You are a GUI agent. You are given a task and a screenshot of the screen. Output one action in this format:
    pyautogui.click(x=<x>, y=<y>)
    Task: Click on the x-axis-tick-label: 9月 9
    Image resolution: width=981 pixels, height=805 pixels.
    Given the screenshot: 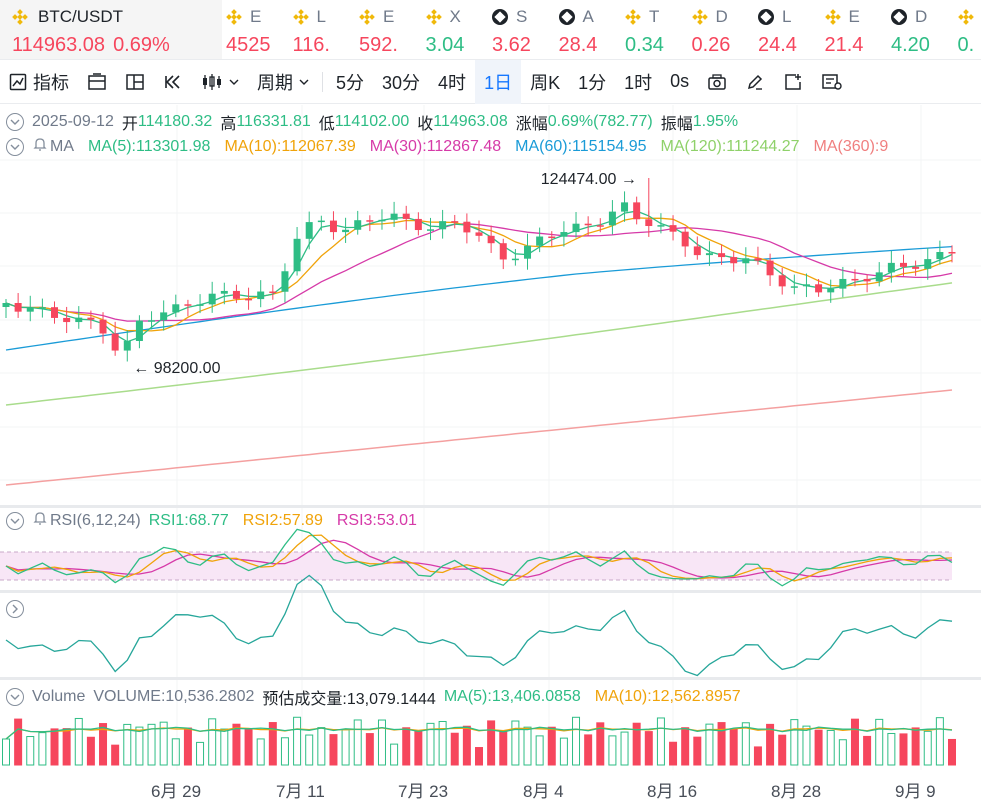 What is the action you would take?
    pyautogui.click(x=915, y=791)
    